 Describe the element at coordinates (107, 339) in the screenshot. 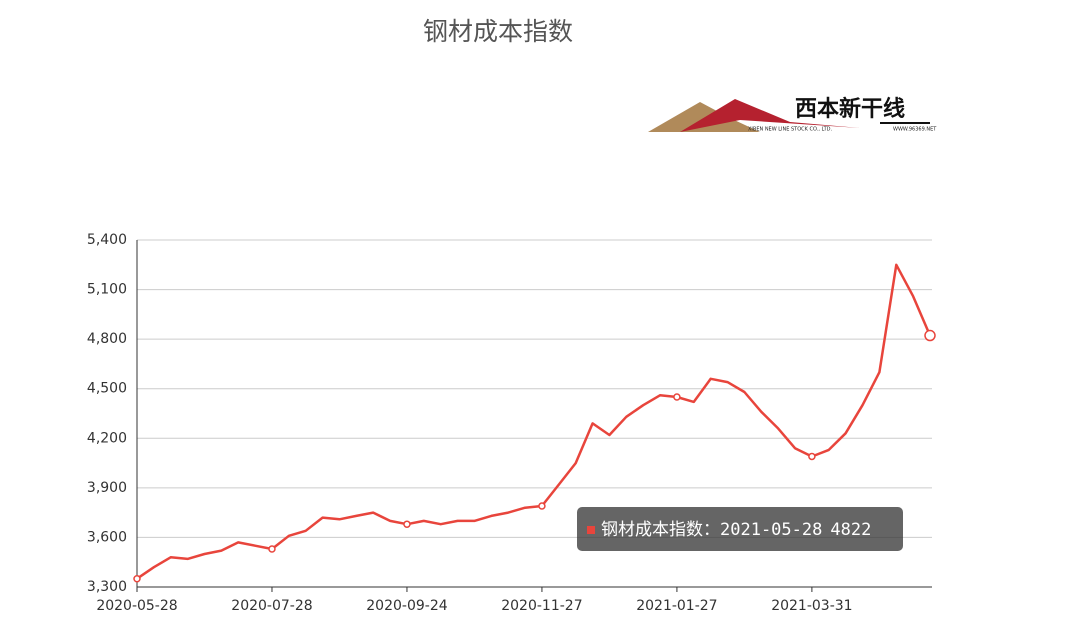

I see `y-tick-label: 4,800` at that location.